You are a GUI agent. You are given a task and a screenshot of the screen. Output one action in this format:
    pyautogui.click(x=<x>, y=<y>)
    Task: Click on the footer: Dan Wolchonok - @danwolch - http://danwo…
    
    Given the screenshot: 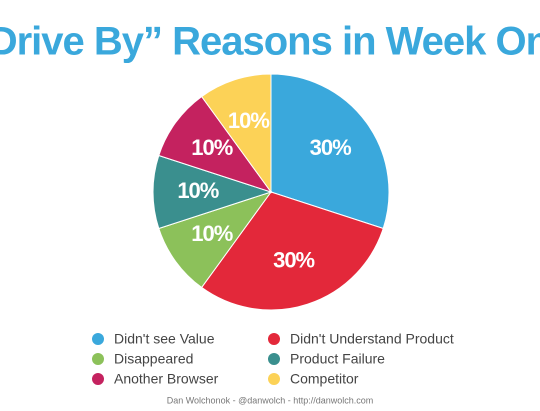 What is the action you would take?
    pyautogui.click(x=270, y=400)
    